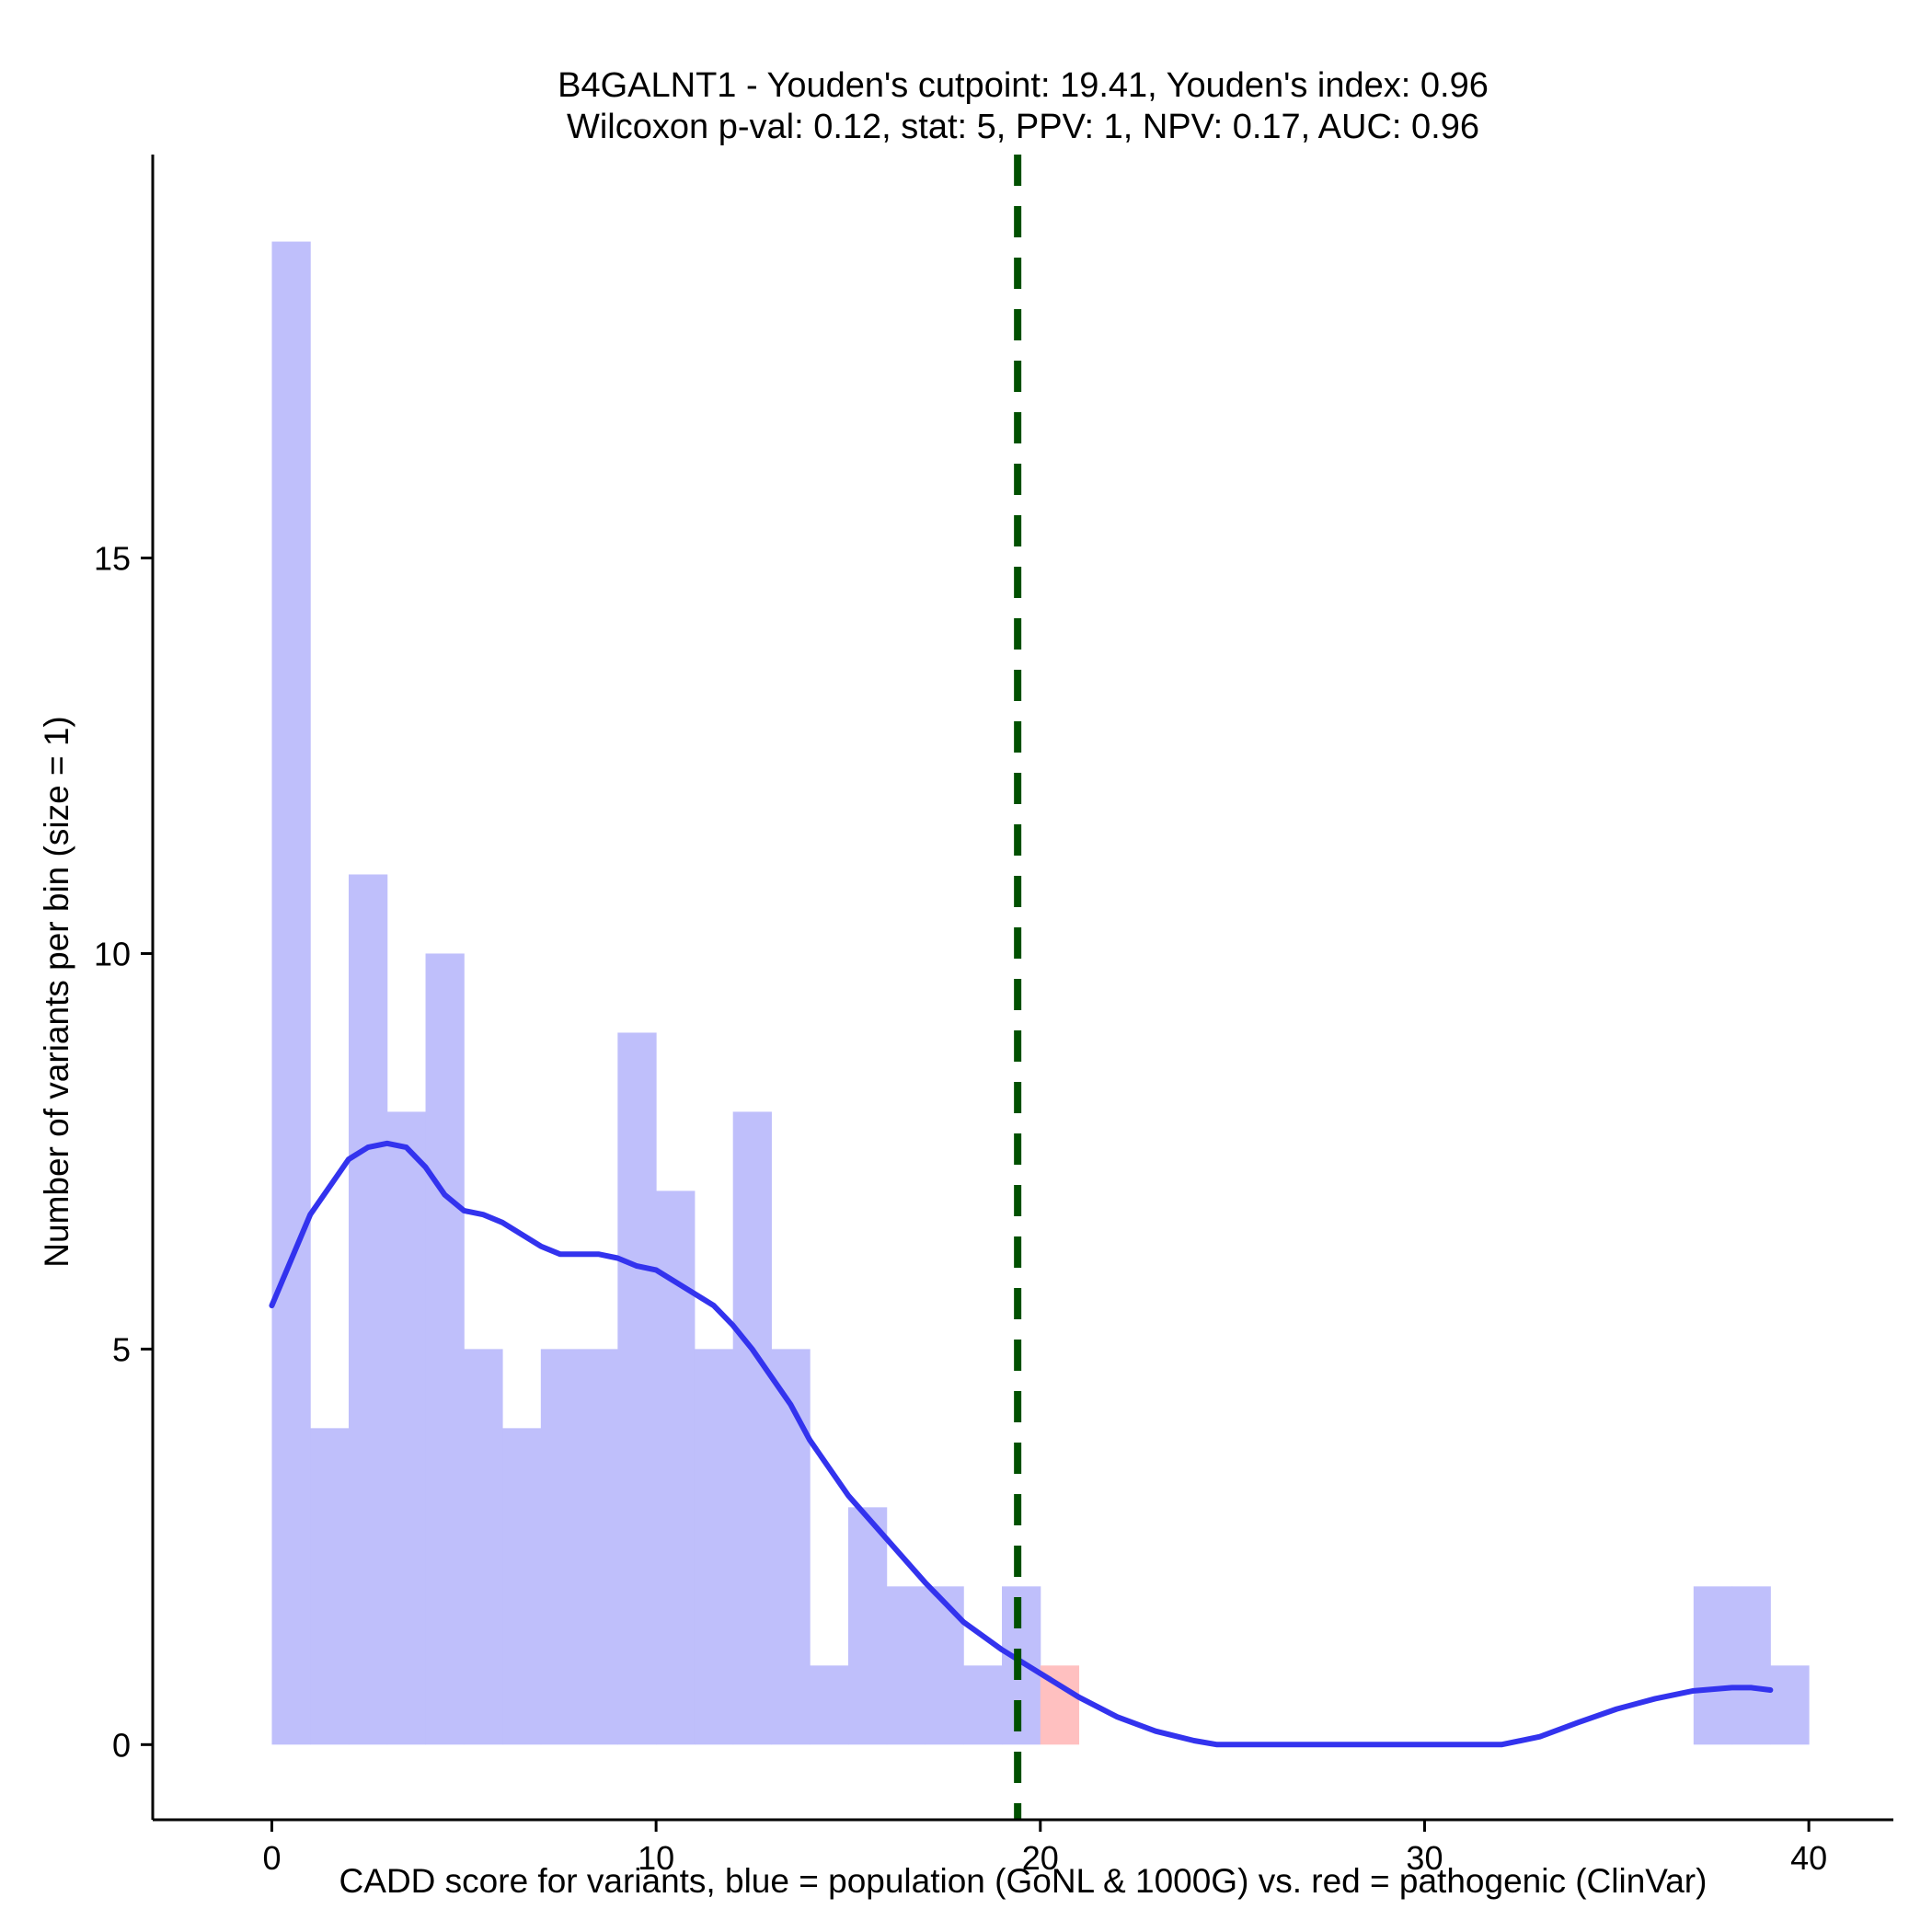 This screenshot has width=1932, height=1932. Describe the element at coordinates (121, 1745) in the screenshot. I see `y-tick-label-0: 0` at that location.